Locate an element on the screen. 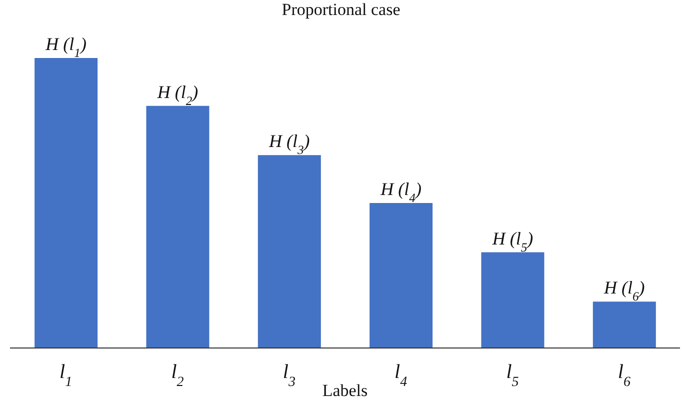  x-tick-label: l$_{2}$ is located at coordinates (177, 375).